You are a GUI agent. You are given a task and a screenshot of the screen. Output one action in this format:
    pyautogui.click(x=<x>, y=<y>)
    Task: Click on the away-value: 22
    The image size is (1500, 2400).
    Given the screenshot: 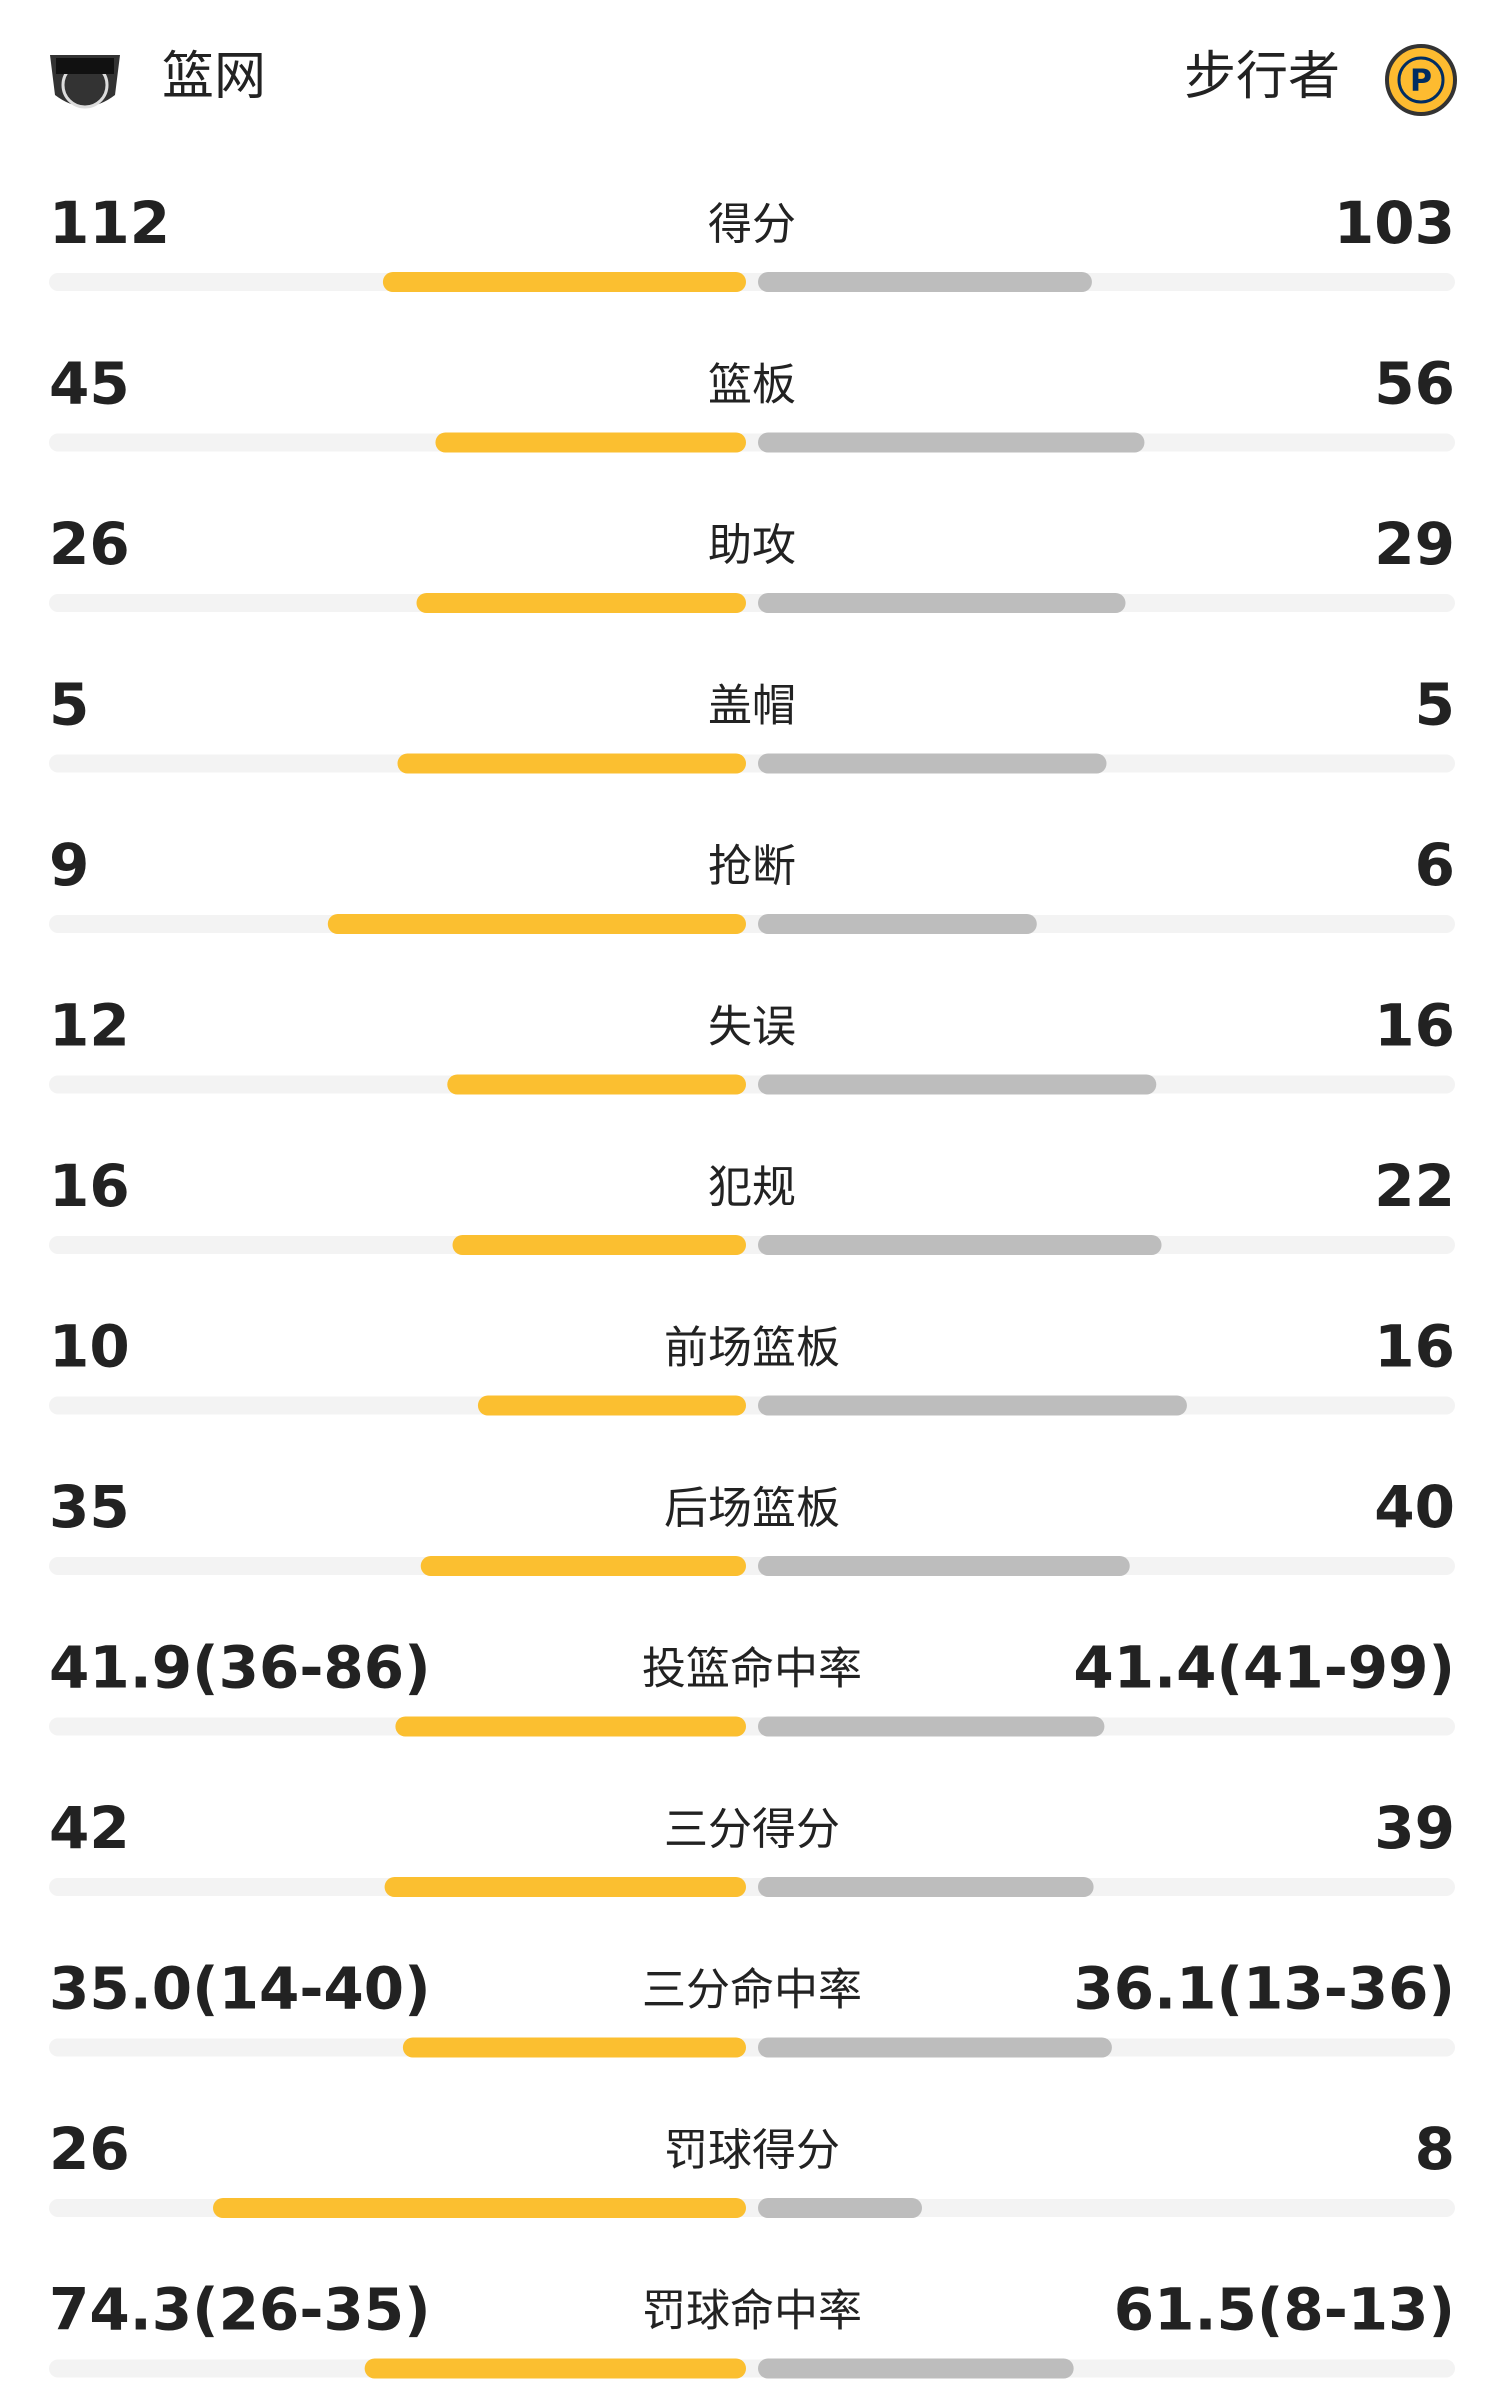 What is the action you would take?
    pyautogui.click(x=1414, y=1186)
    